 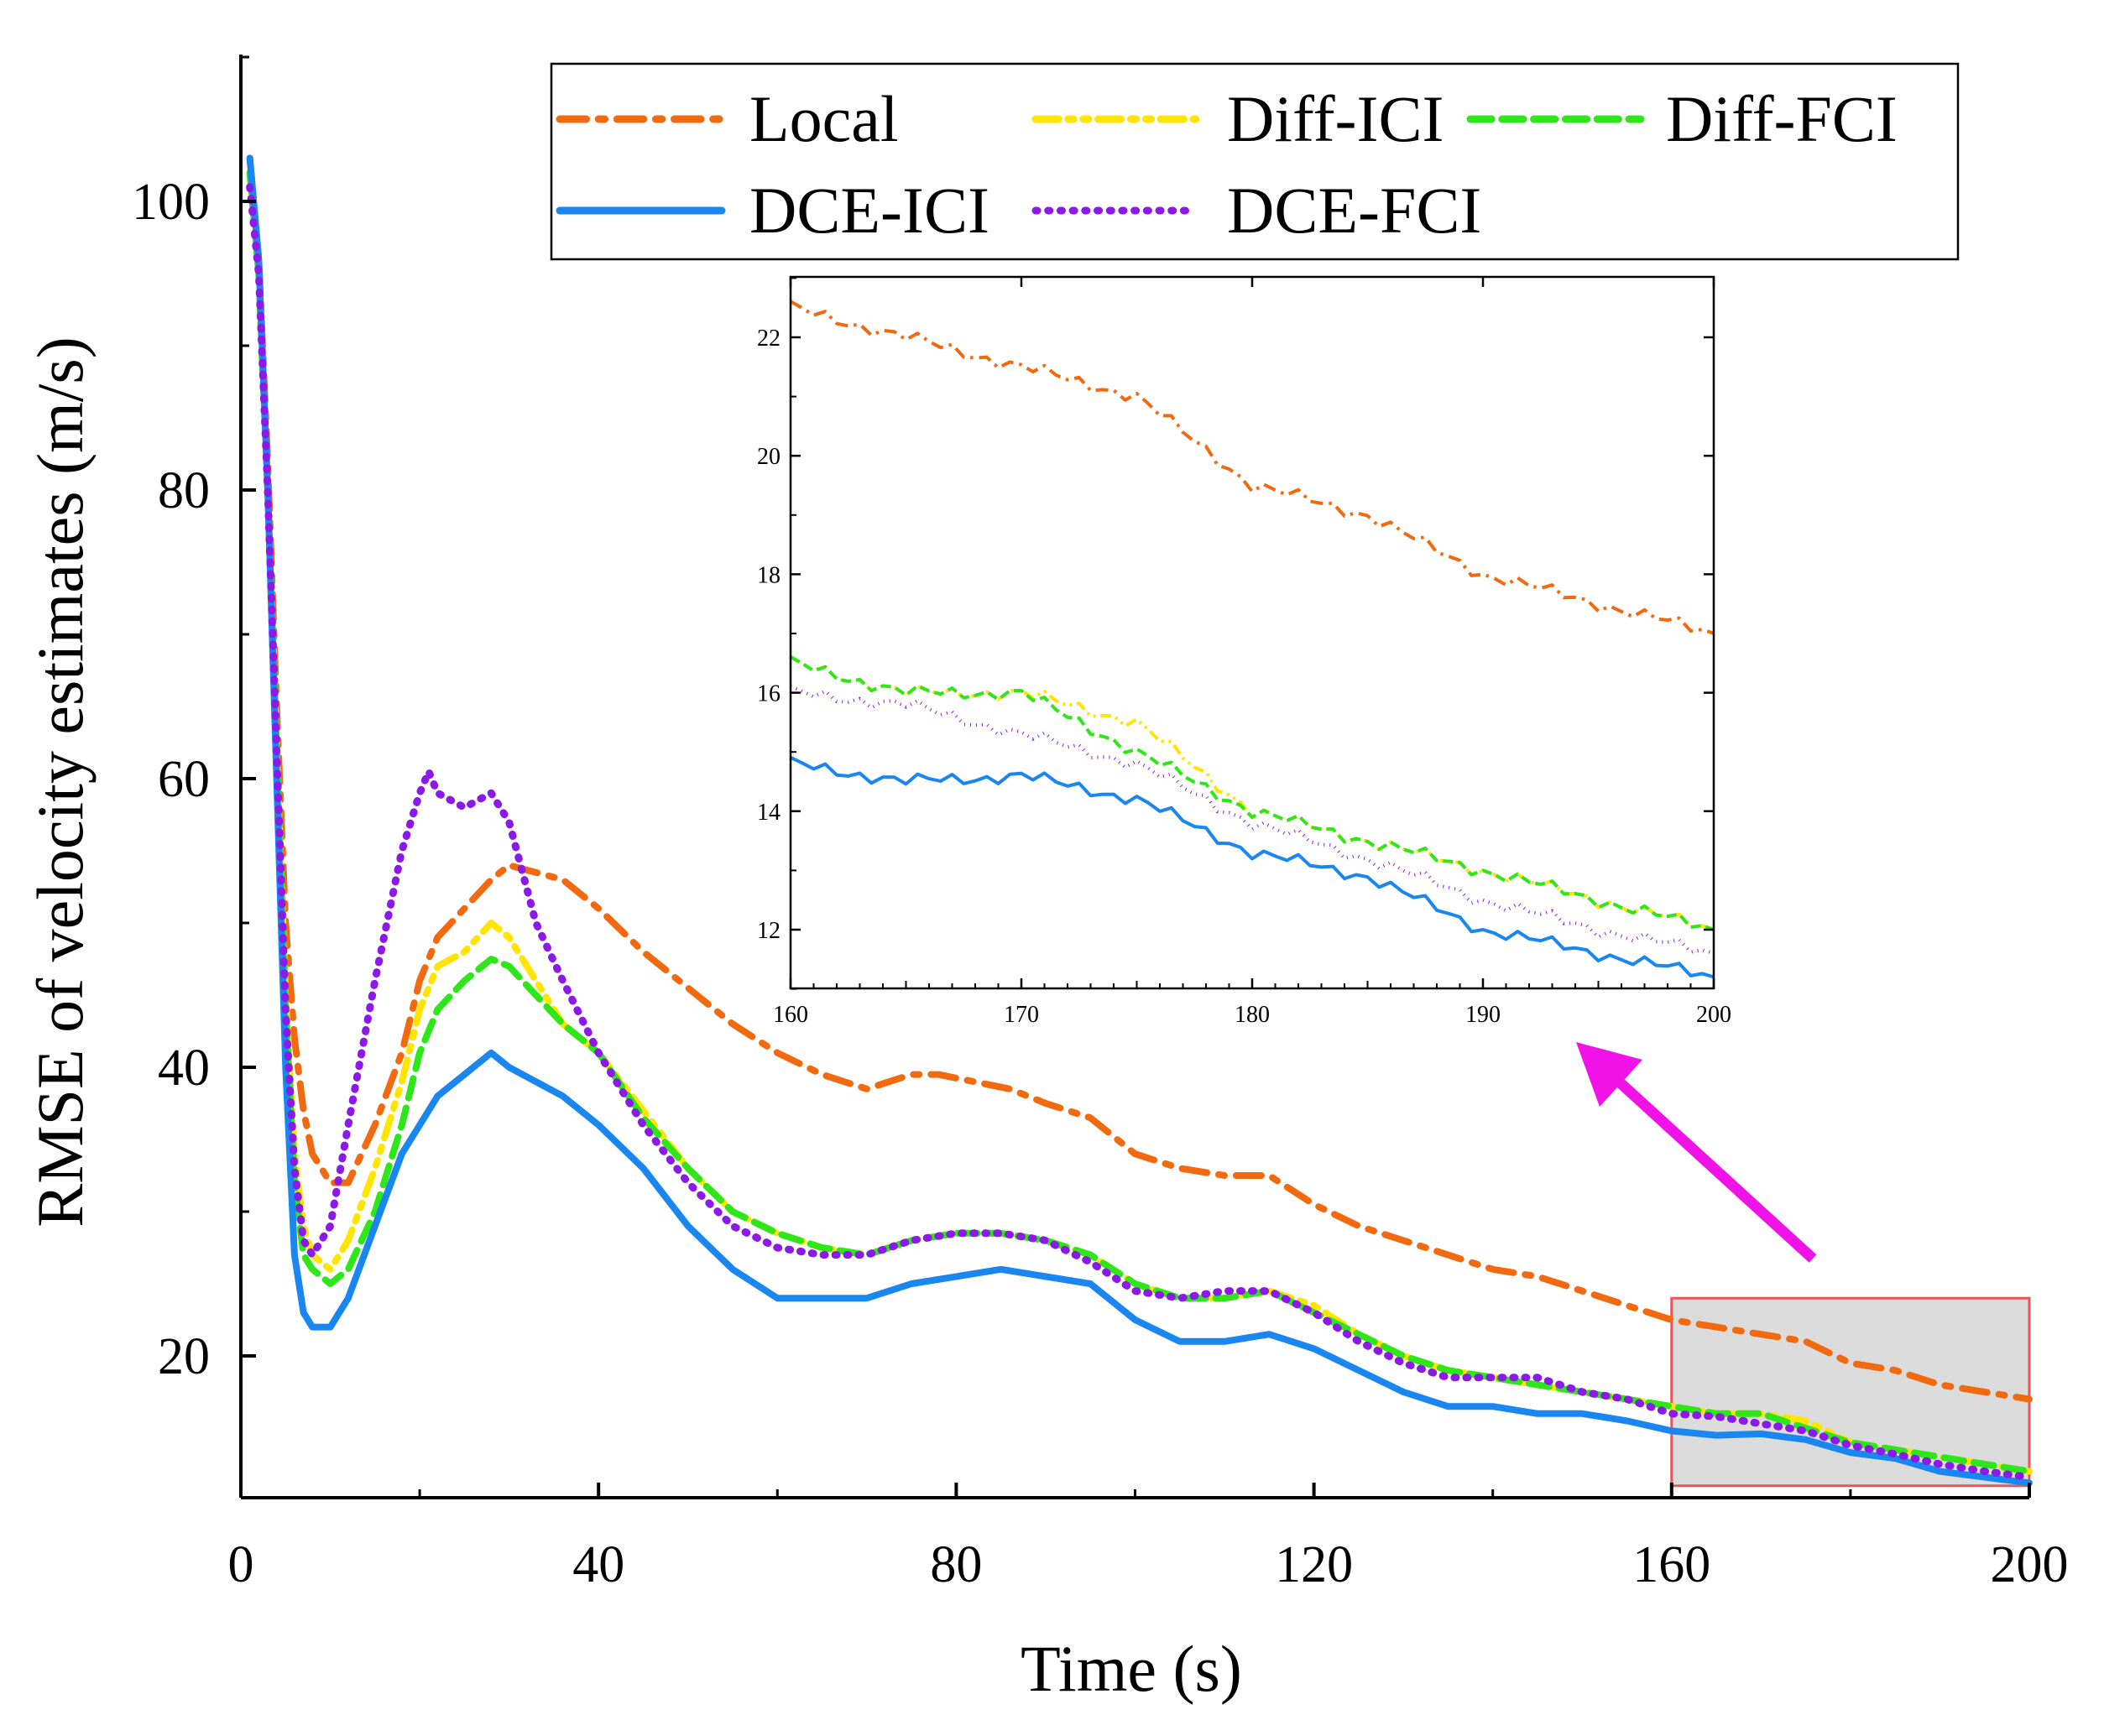 I want to click on legend-label-dce-fci: DCE-FCI, so click(x=1354, y=211).